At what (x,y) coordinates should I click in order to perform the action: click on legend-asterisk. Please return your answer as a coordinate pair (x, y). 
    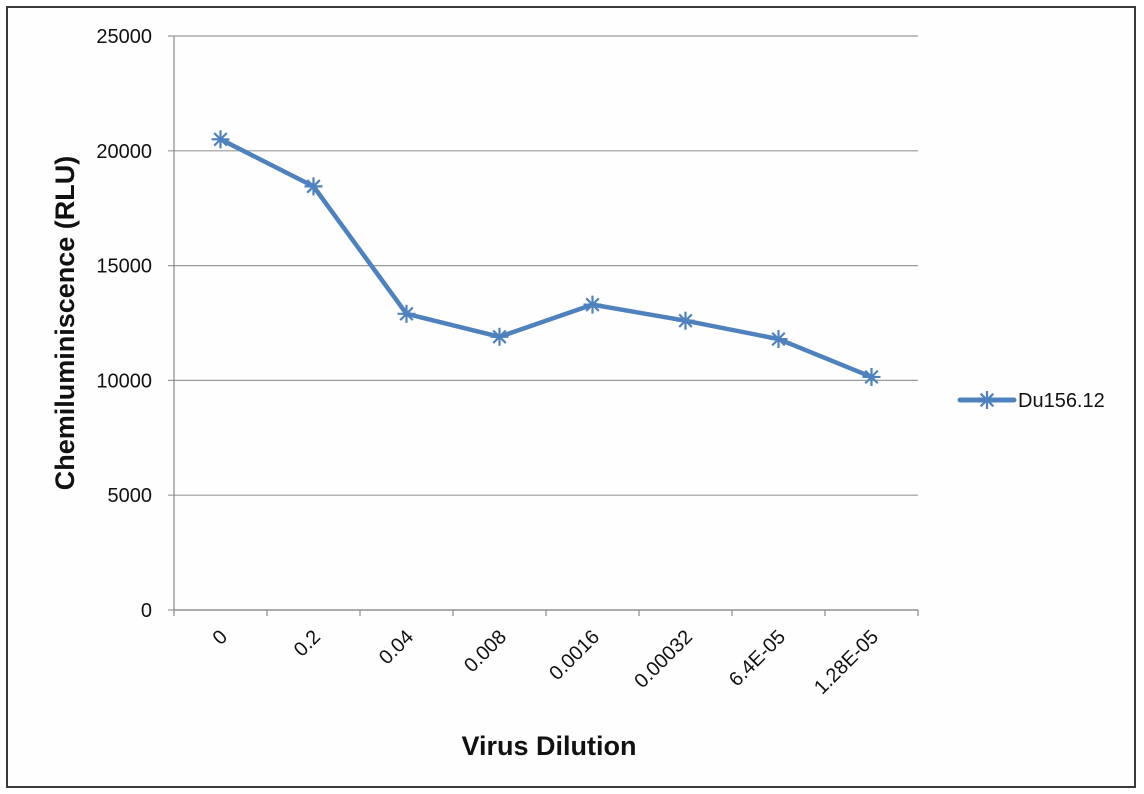
    Looking at the image, I should click on (987, 400).